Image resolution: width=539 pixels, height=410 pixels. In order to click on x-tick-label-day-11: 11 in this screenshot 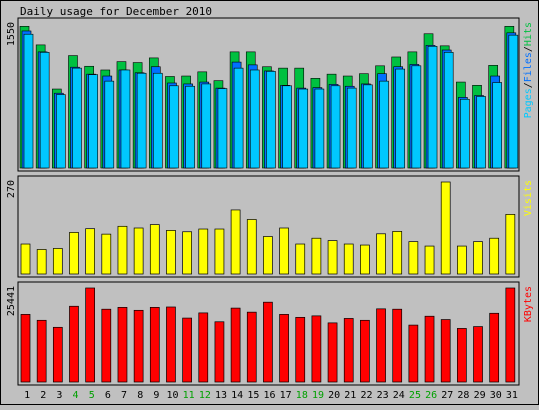, I will do `click(189, 395)`.